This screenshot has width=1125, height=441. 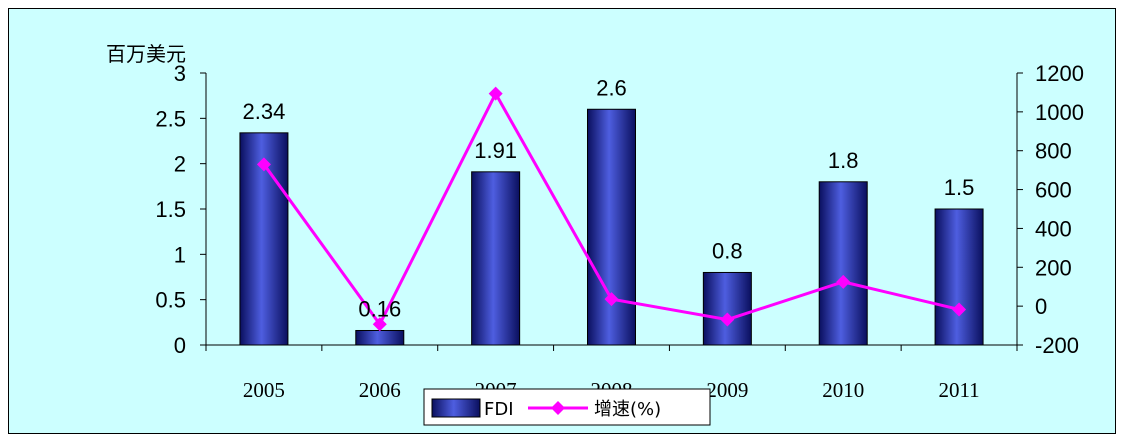 What do you see at coordinates (1053, 190) in the screenshot?
I see `right-tick-label: 600` at bounding box center [1053, 190].